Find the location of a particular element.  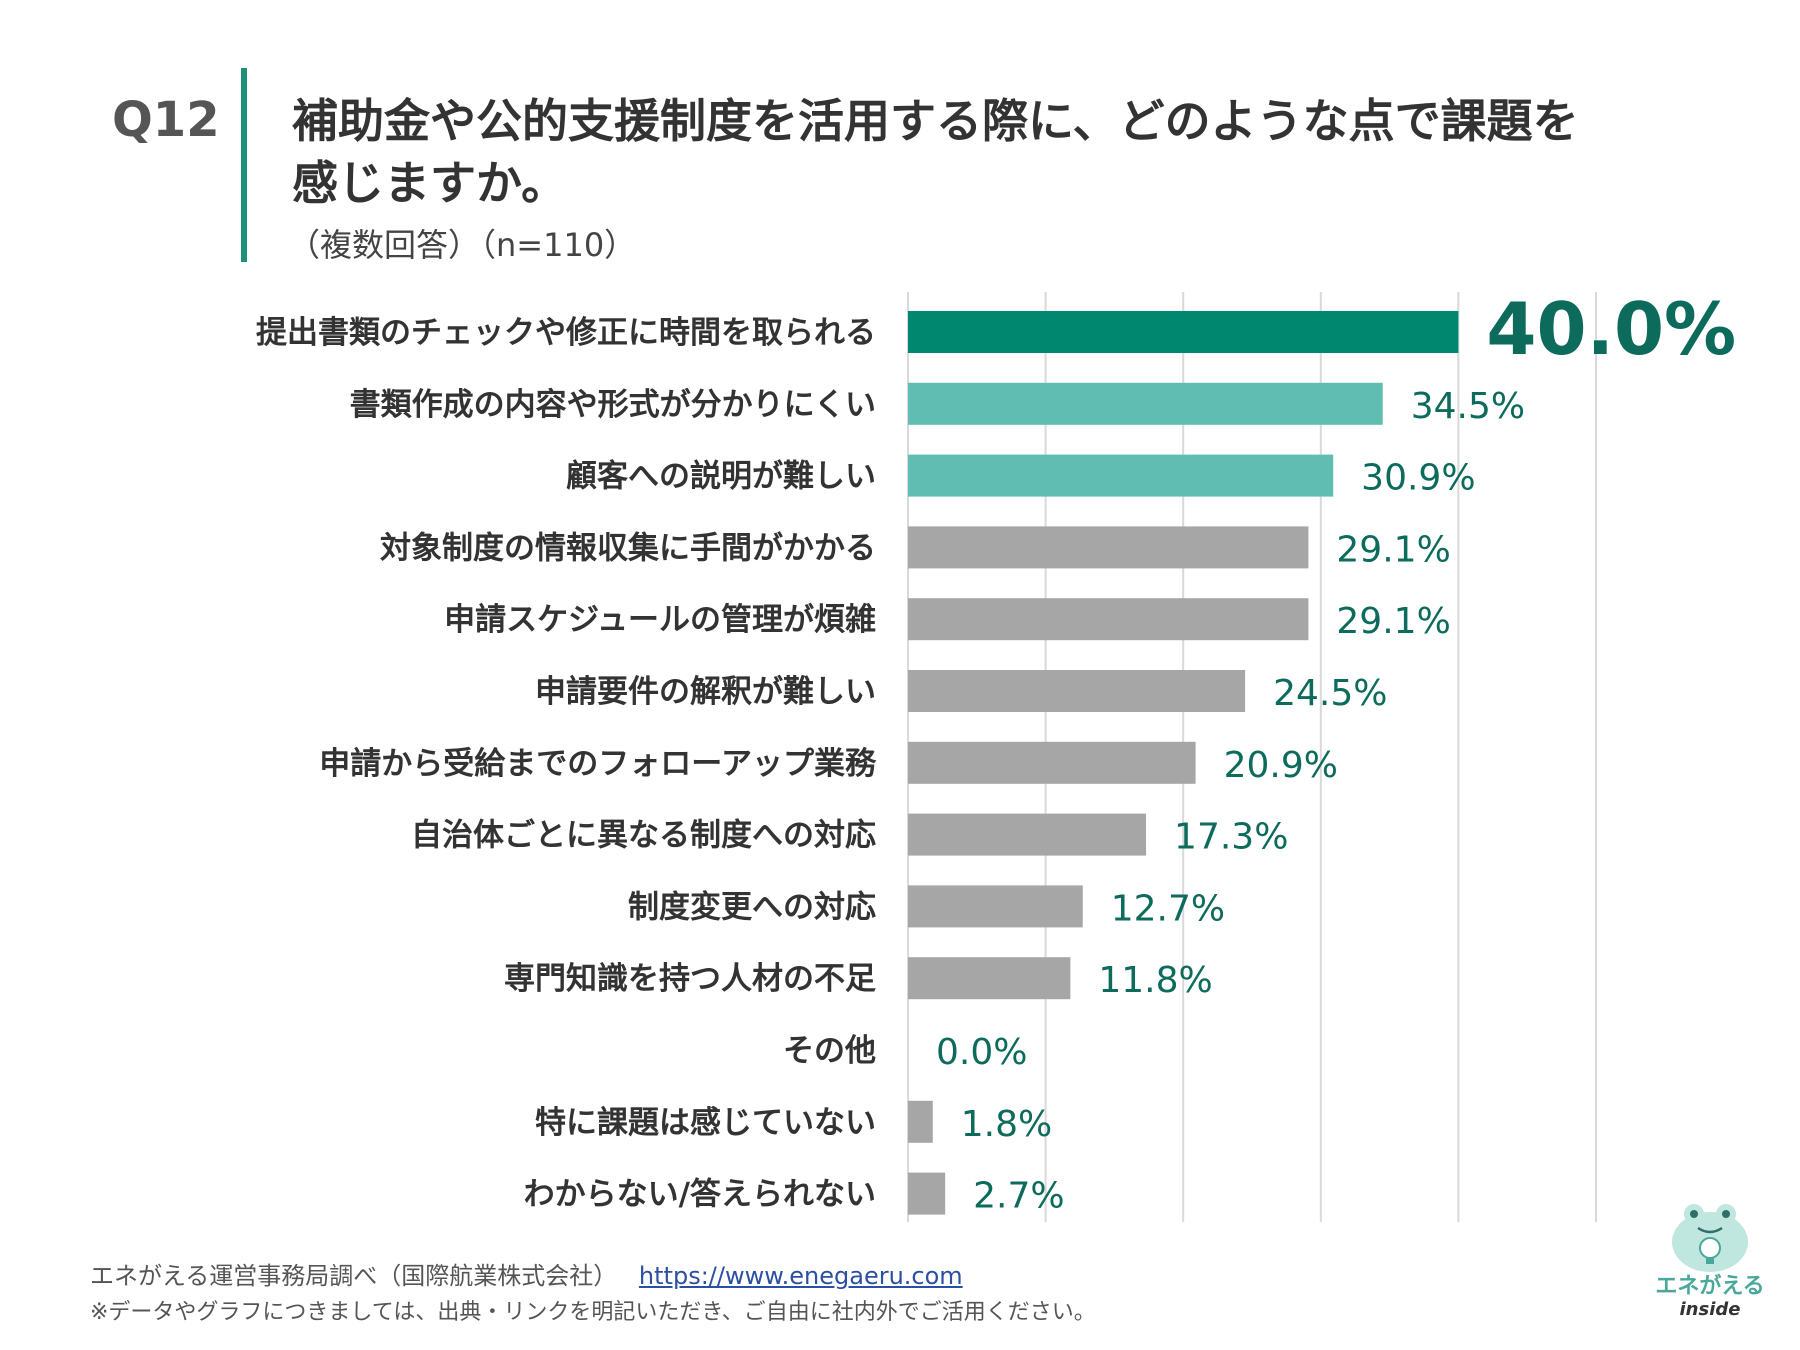

question-number: Q12 is located at coordinates (166, 120).